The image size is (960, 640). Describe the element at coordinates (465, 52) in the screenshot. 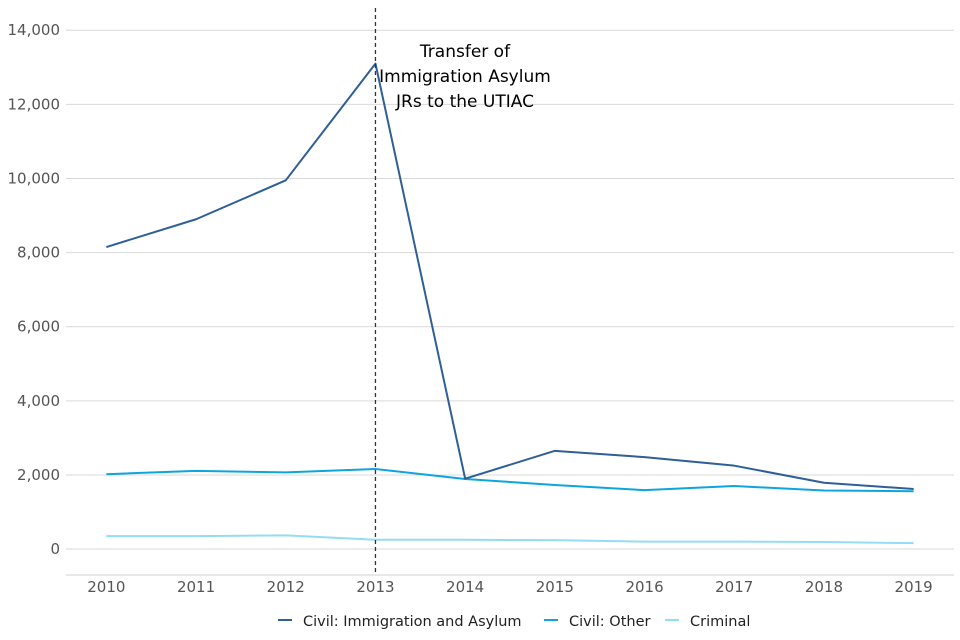

I see `annotation-text: Transfer of` at that location.